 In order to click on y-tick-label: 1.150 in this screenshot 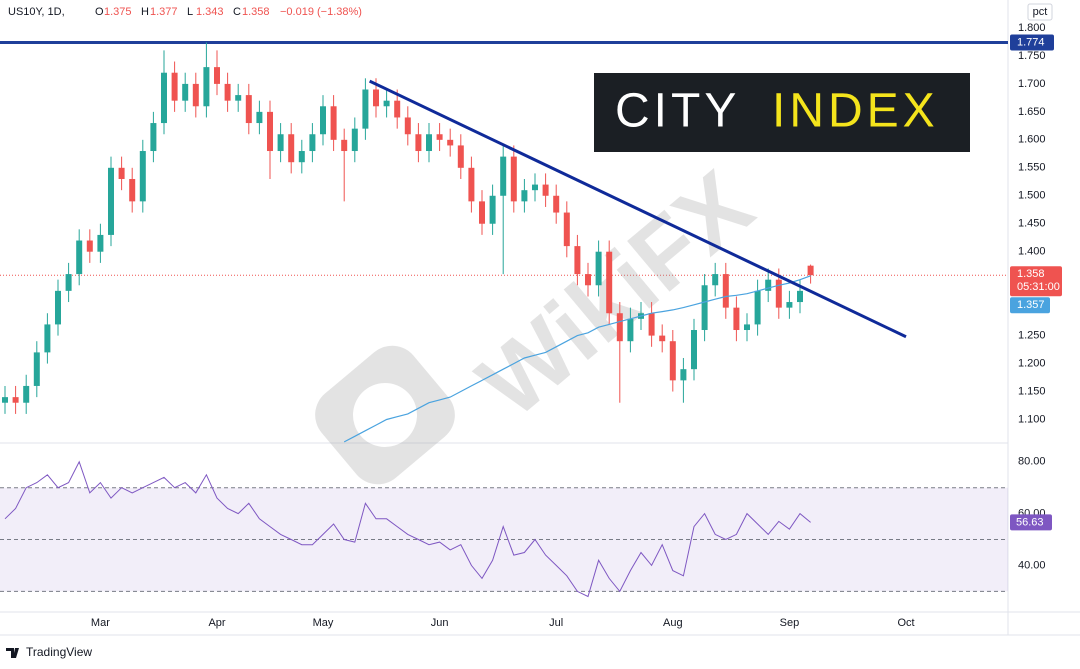, I will do `click(1032, 391)`.